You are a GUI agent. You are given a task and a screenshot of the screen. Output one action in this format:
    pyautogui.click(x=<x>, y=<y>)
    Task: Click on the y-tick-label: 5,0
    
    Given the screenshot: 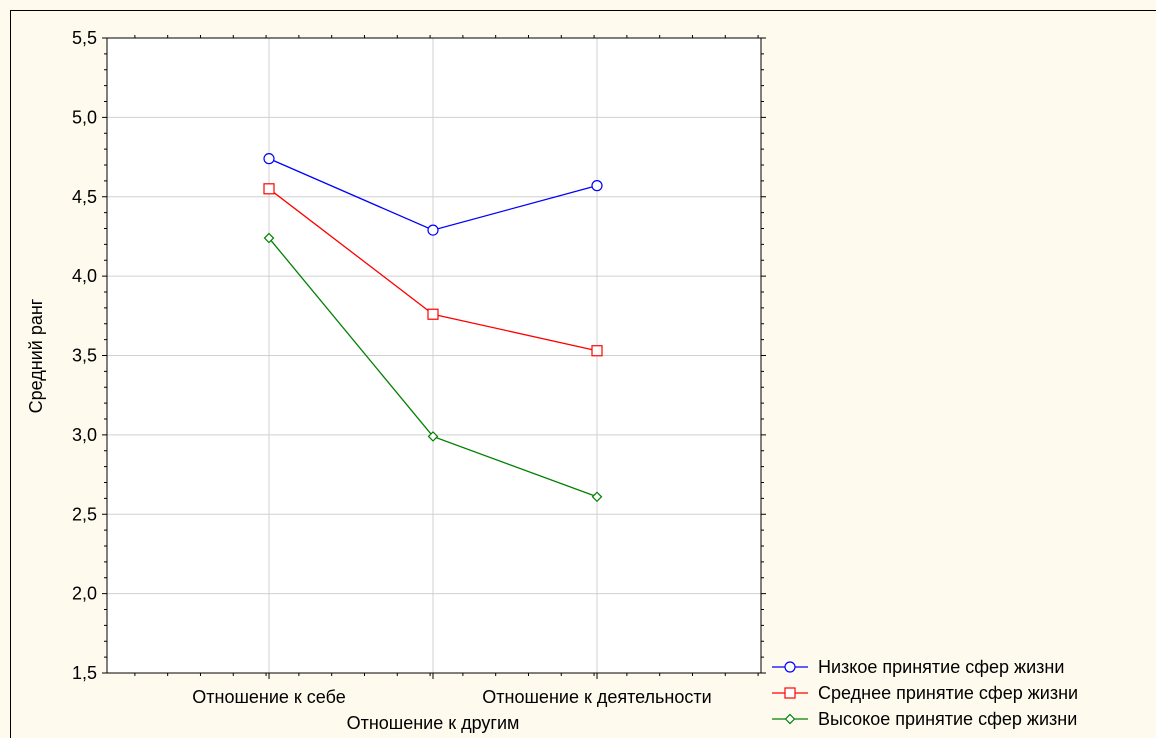 What is the action you would take?
    pyautogui.click(x=84, y=117)
    